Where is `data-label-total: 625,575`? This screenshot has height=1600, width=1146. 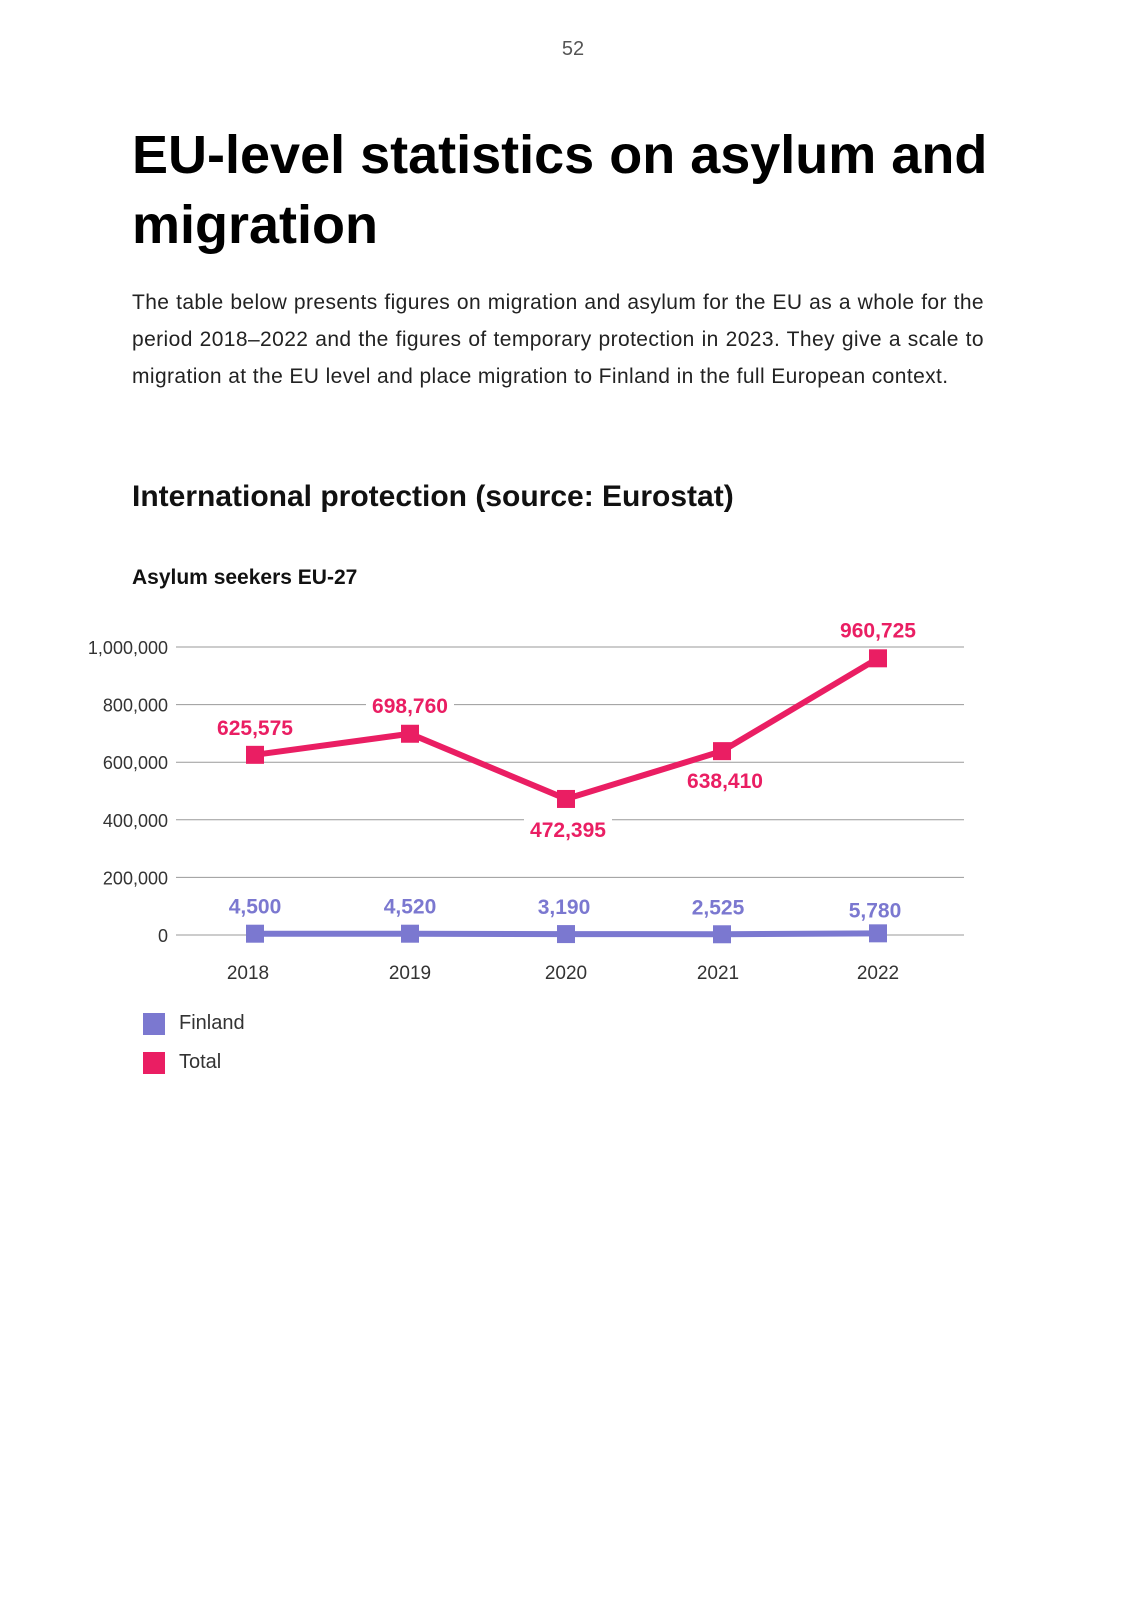 data-label-total: 625,575 is located at coordinates (255, 728).